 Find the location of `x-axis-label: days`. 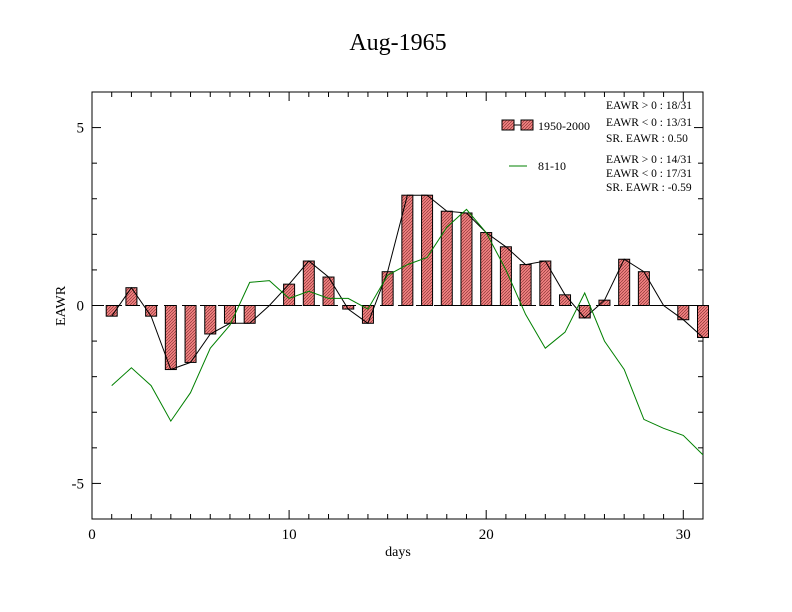

x-axis-label: days is located at coordinates (398, 552).